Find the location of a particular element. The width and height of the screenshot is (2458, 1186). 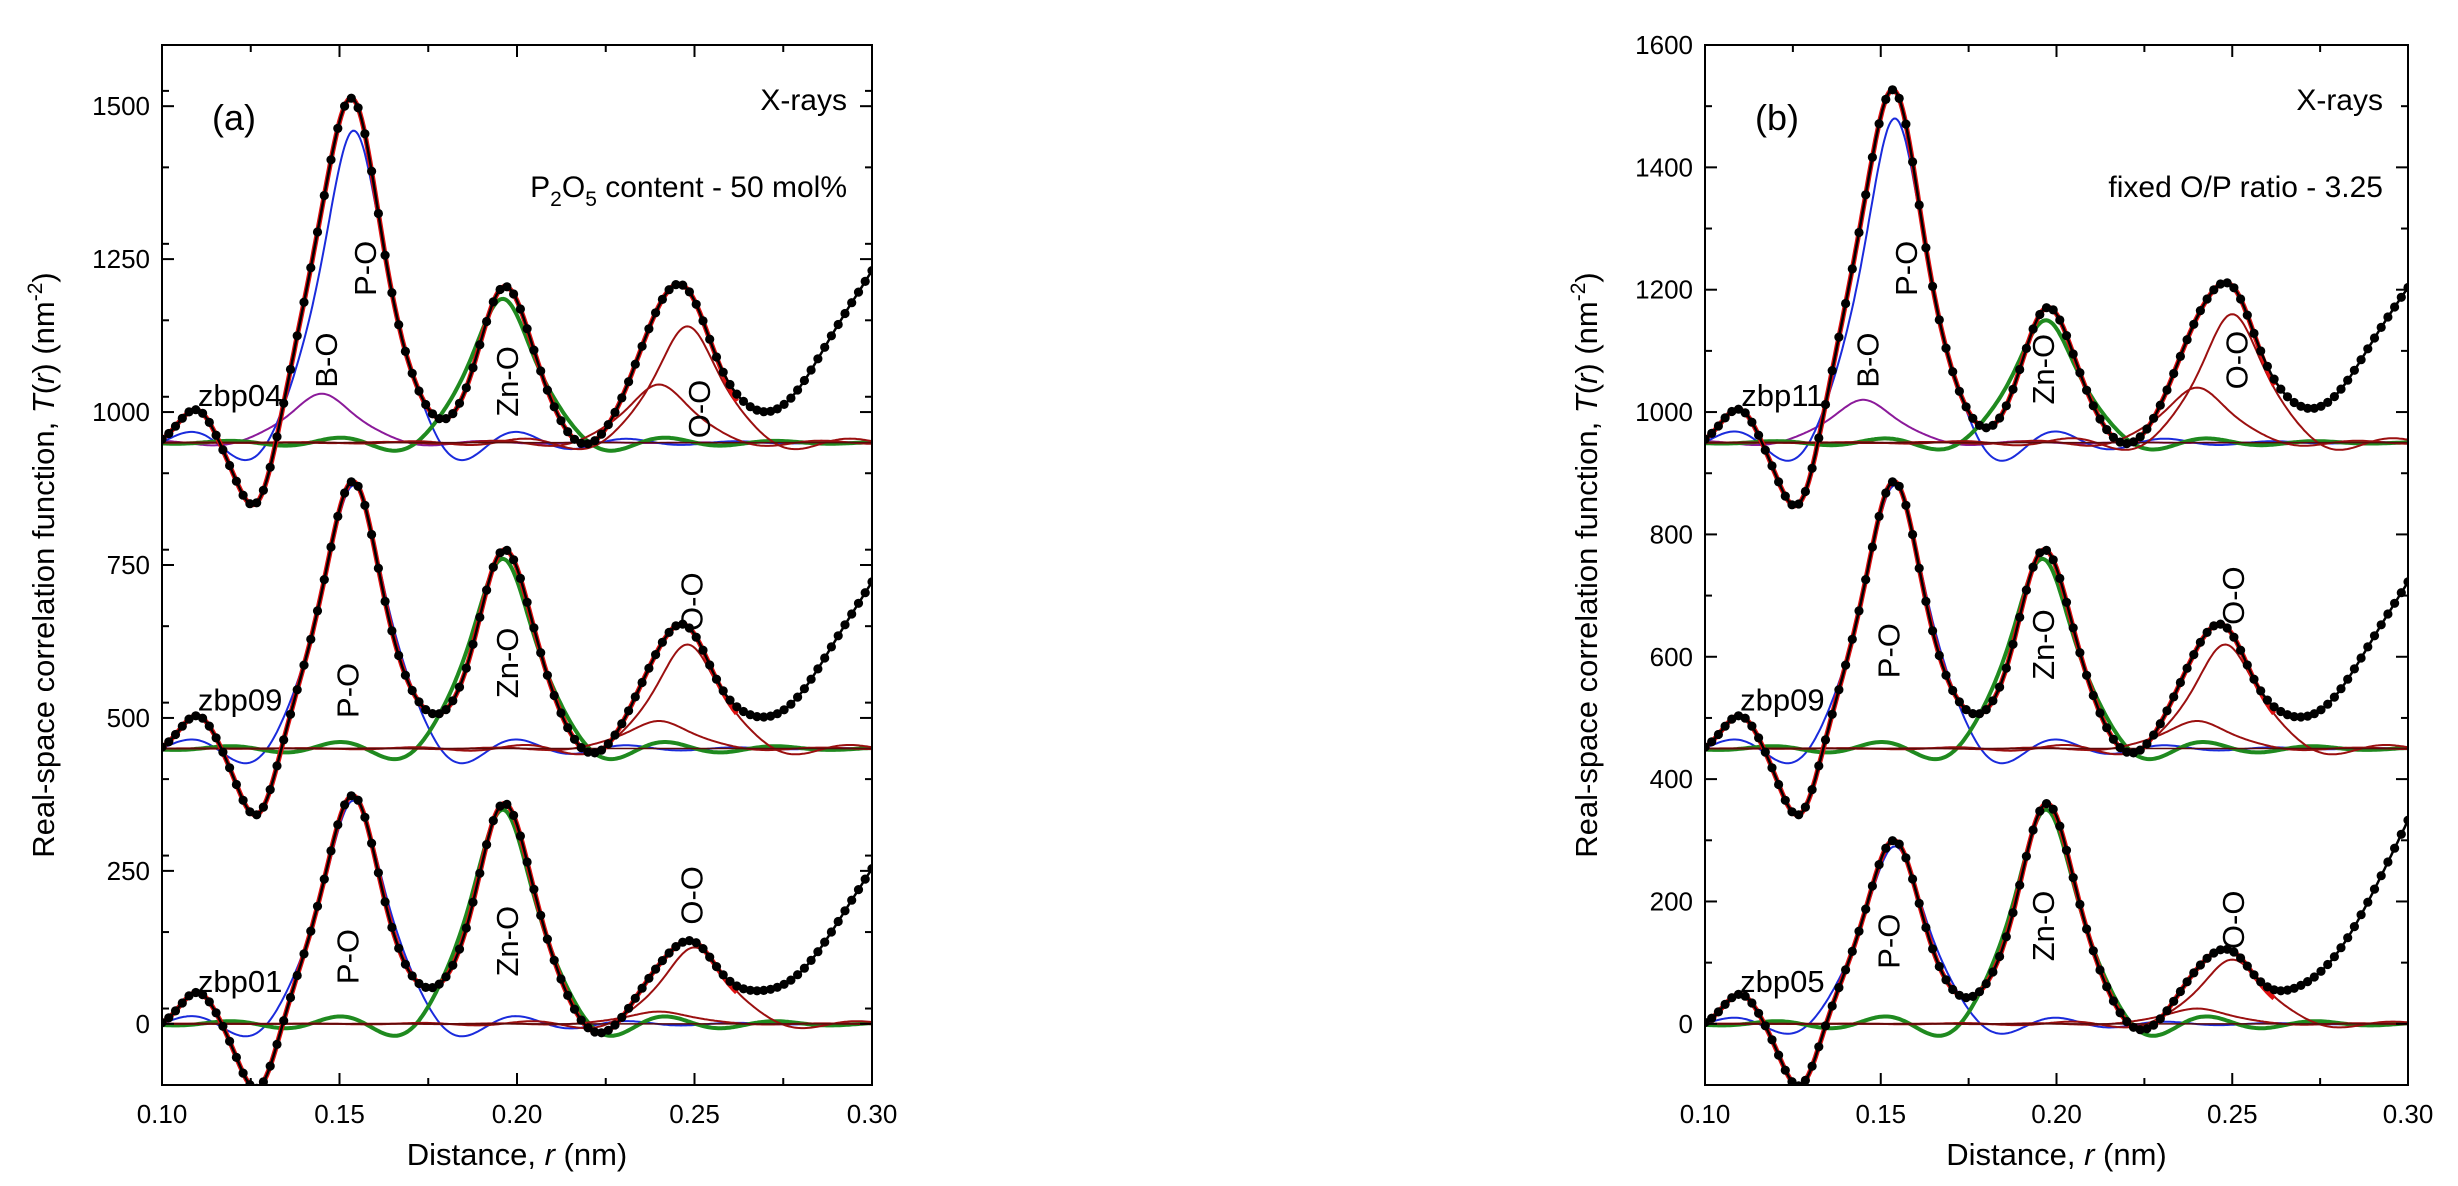

y-tick-label: 750 is located at coordinates (128, 565).